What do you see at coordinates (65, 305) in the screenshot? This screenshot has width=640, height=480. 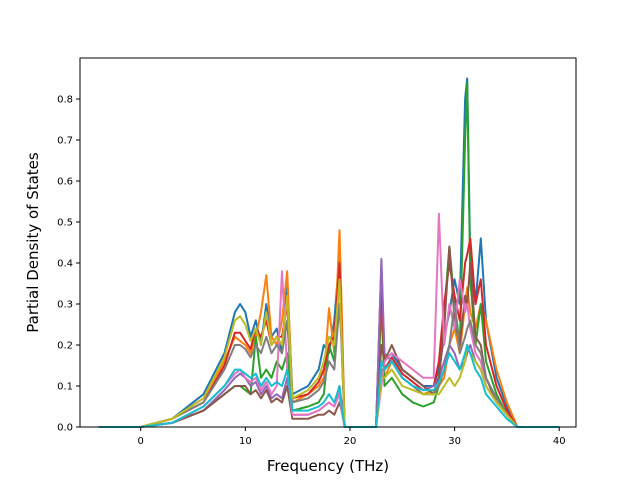 I see `y-tick-label: 0.3` at bounding box center [65, 305].